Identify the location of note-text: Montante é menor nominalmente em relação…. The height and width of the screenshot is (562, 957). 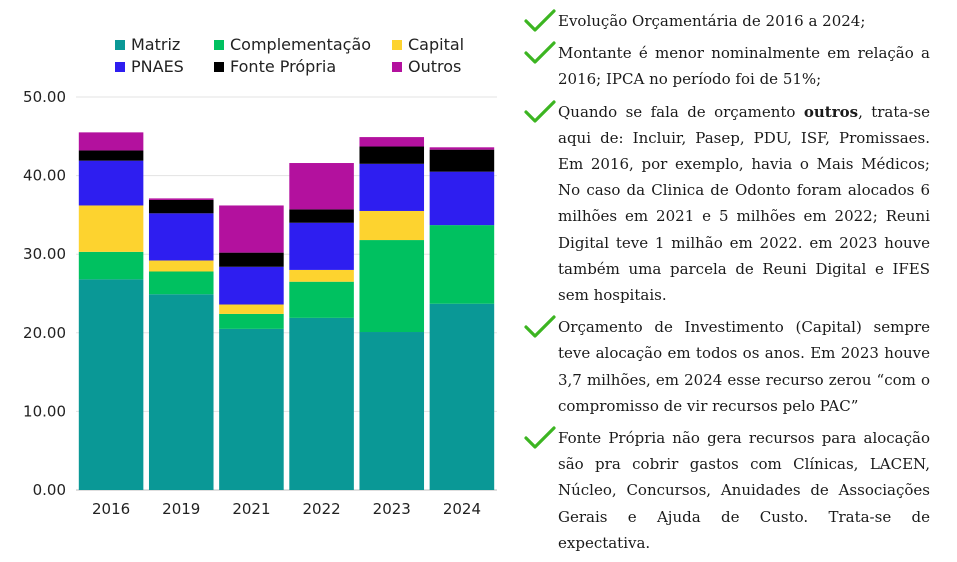
(744, 66).